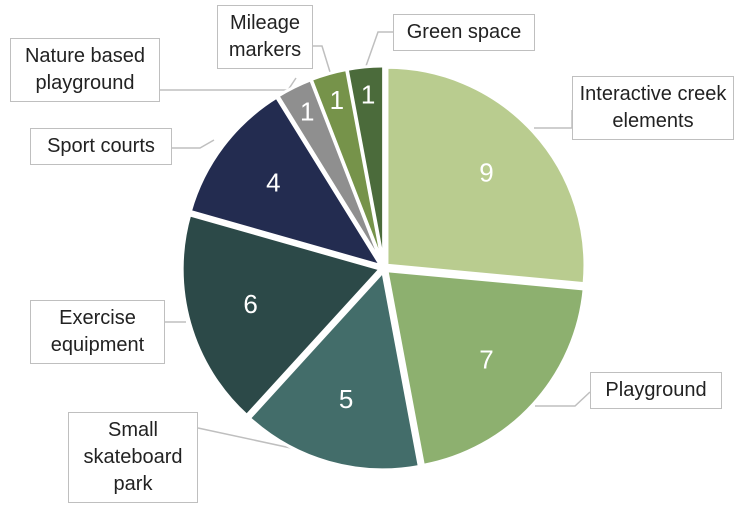 This screenshot has height=511, width=734. Describe the element at coordinates (486, 359) in the screenshot. I see `value-label: 7` at that location.